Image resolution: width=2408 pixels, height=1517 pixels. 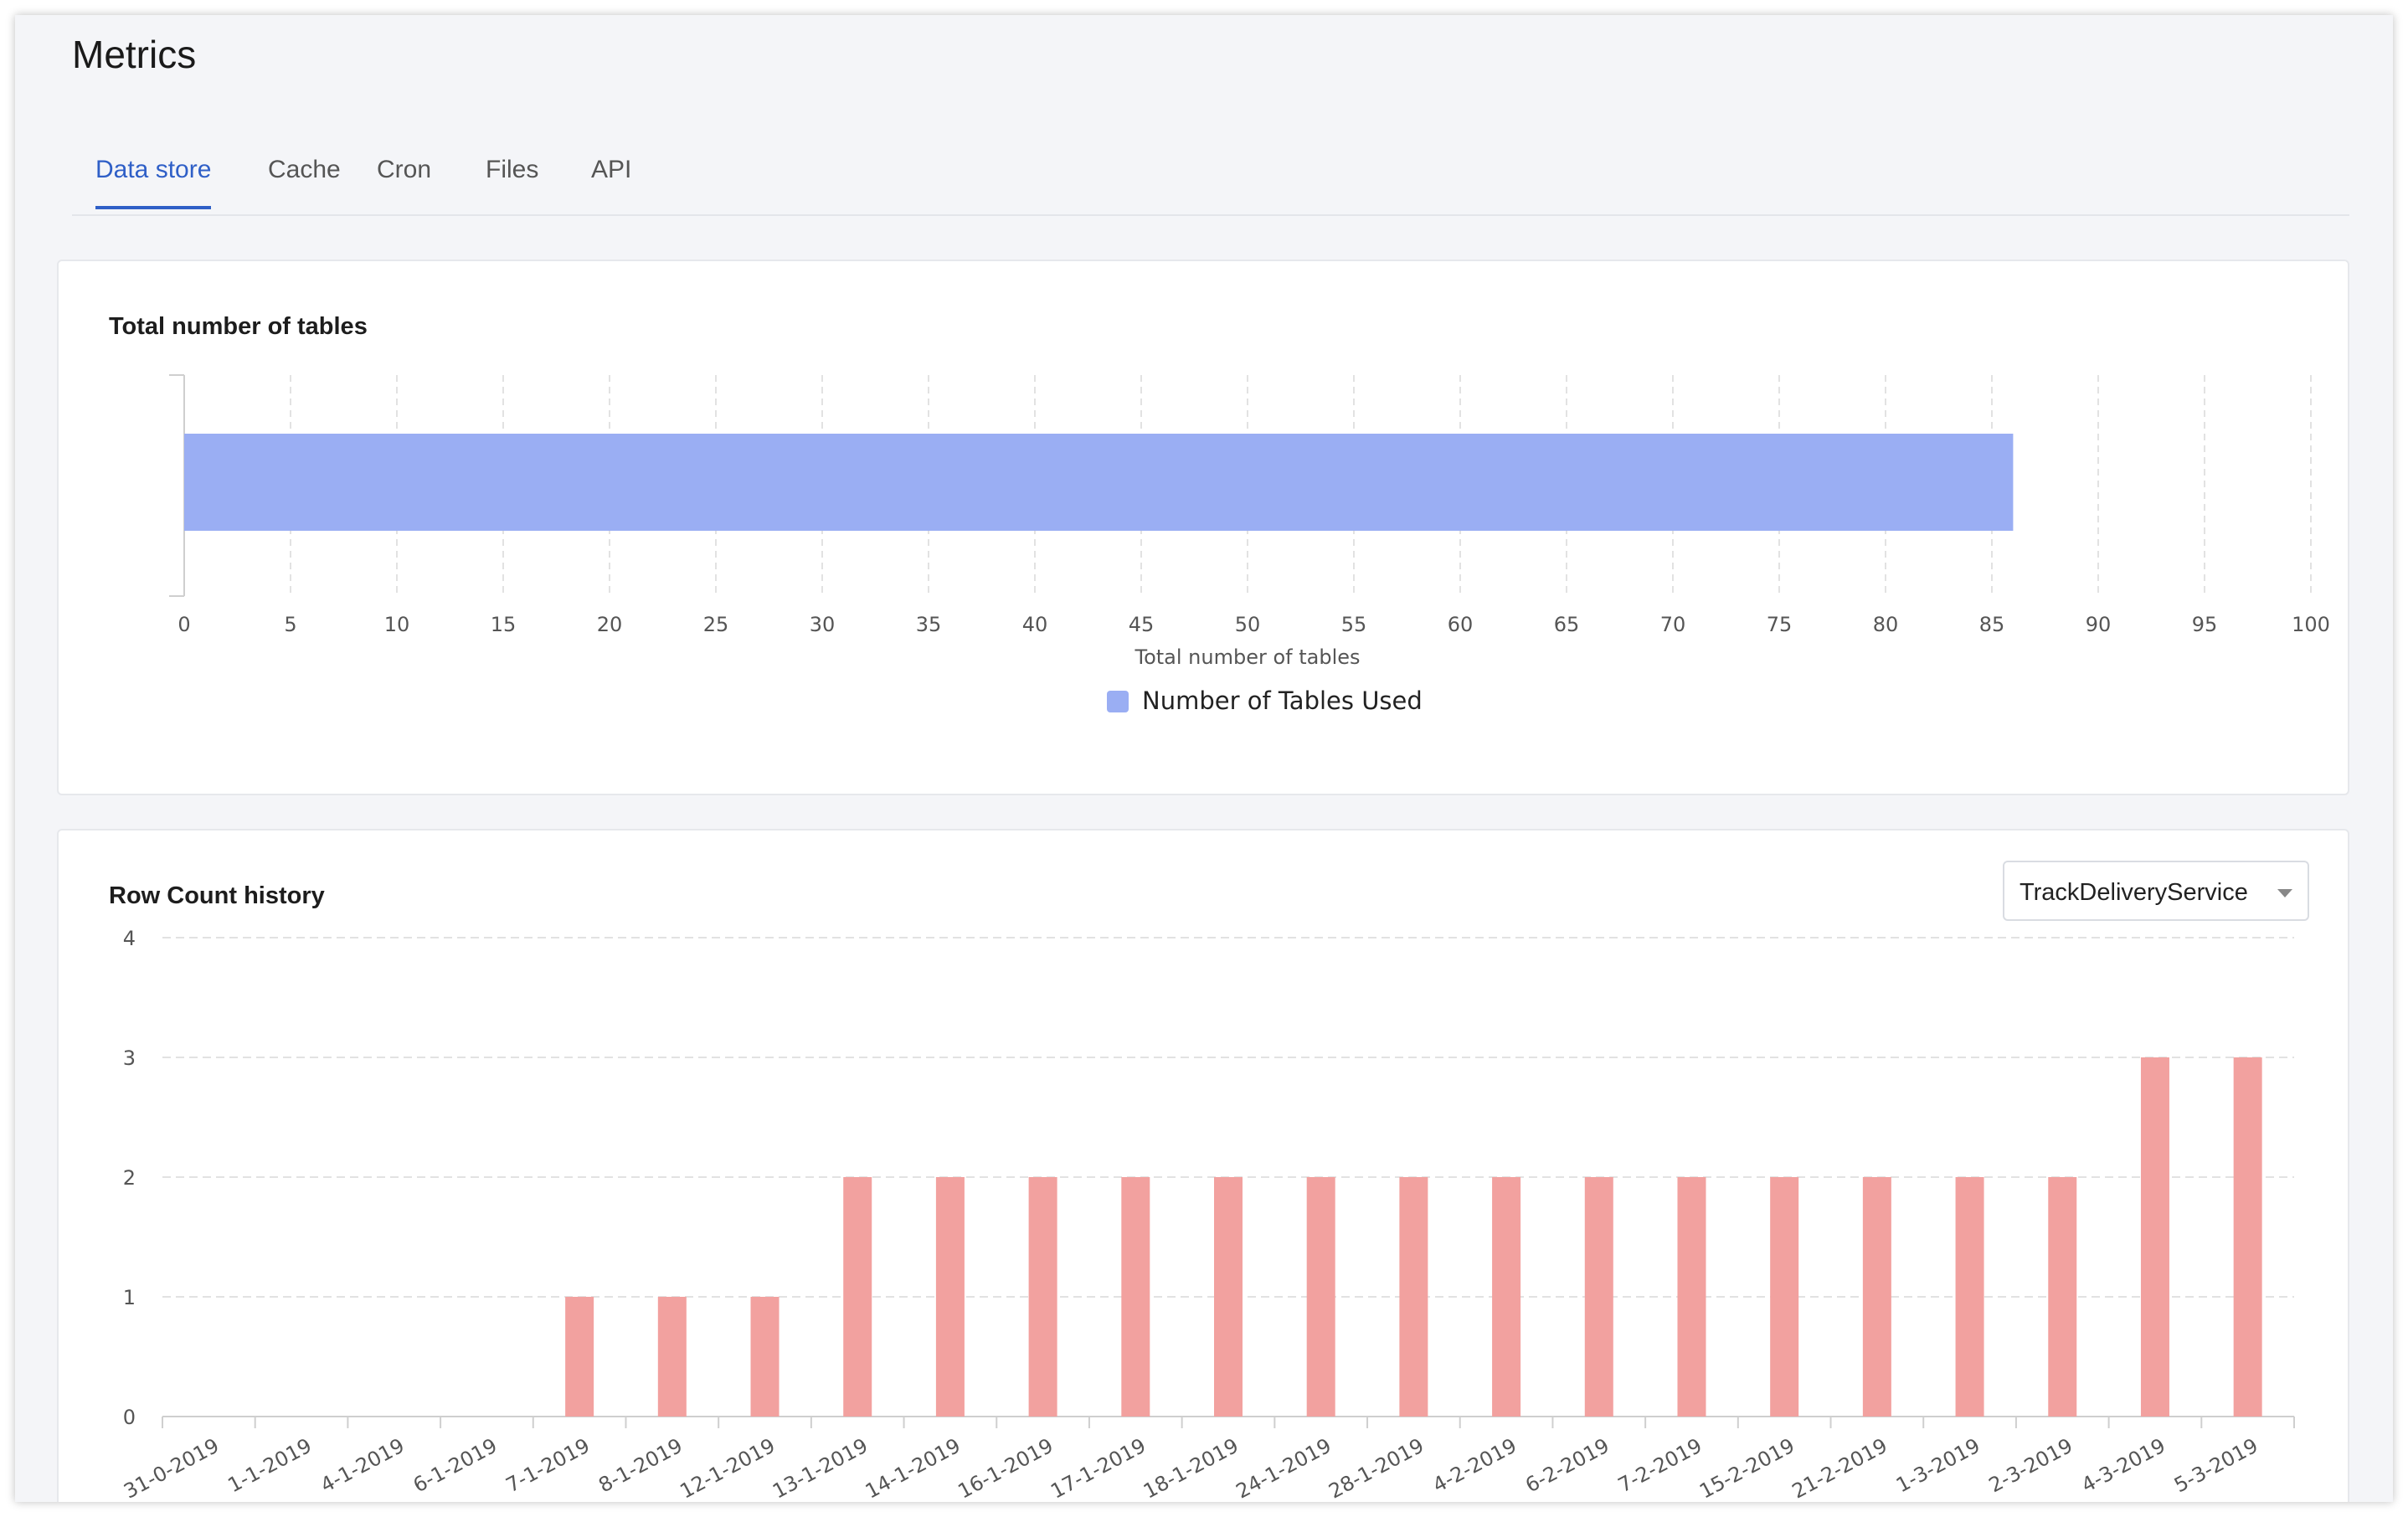 What do you see at coordinates (1210, 178) in the screenshot?
I see `tab-bar: Data store Cache Cron Files API` at bounding box center [1210, 178].